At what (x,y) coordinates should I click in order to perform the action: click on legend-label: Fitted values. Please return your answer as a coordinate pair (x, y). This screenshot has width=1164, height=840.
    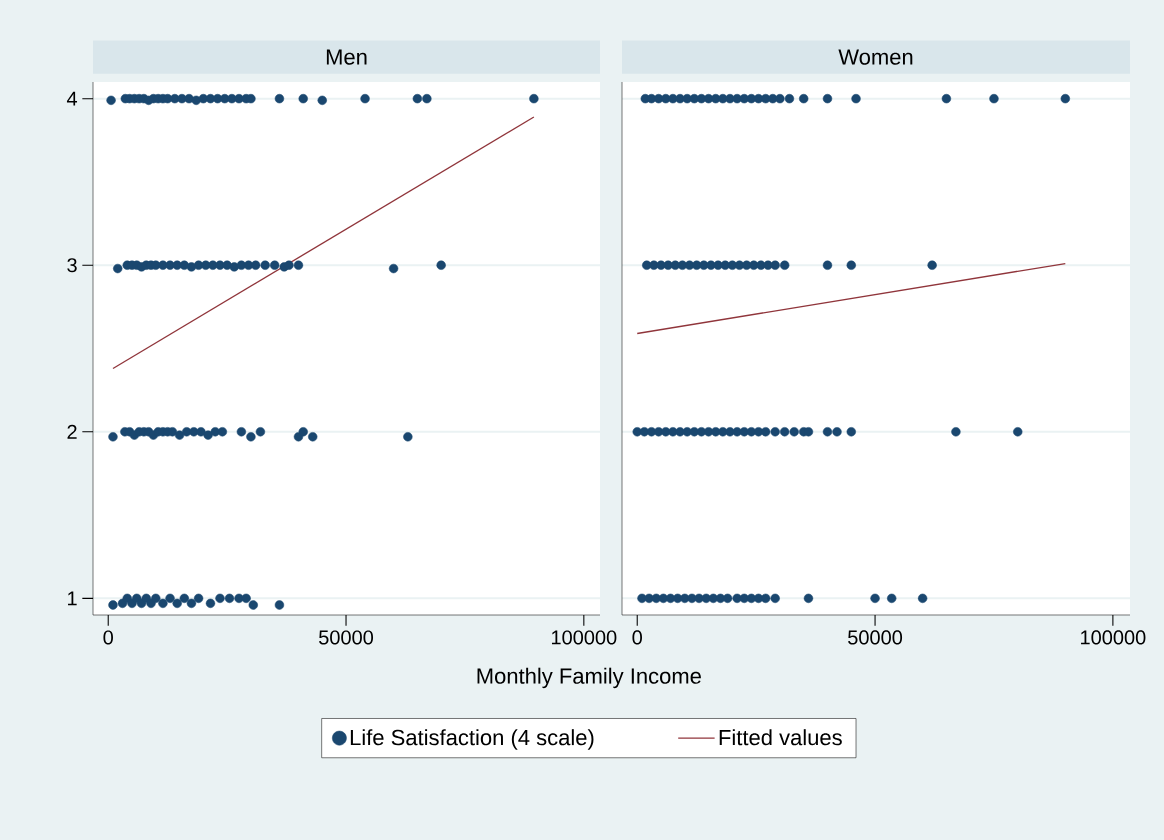
    Looking at the image, I should click on (780, 737).